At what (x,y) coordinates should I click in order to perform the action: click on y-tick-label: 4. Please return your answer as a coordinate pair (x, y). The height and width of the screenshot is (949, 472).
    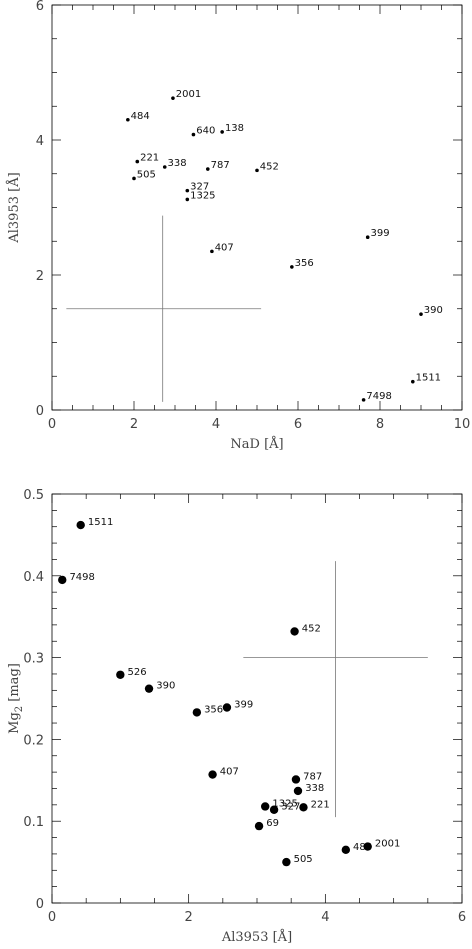
    Looking at the image, I should click on (40, 141).